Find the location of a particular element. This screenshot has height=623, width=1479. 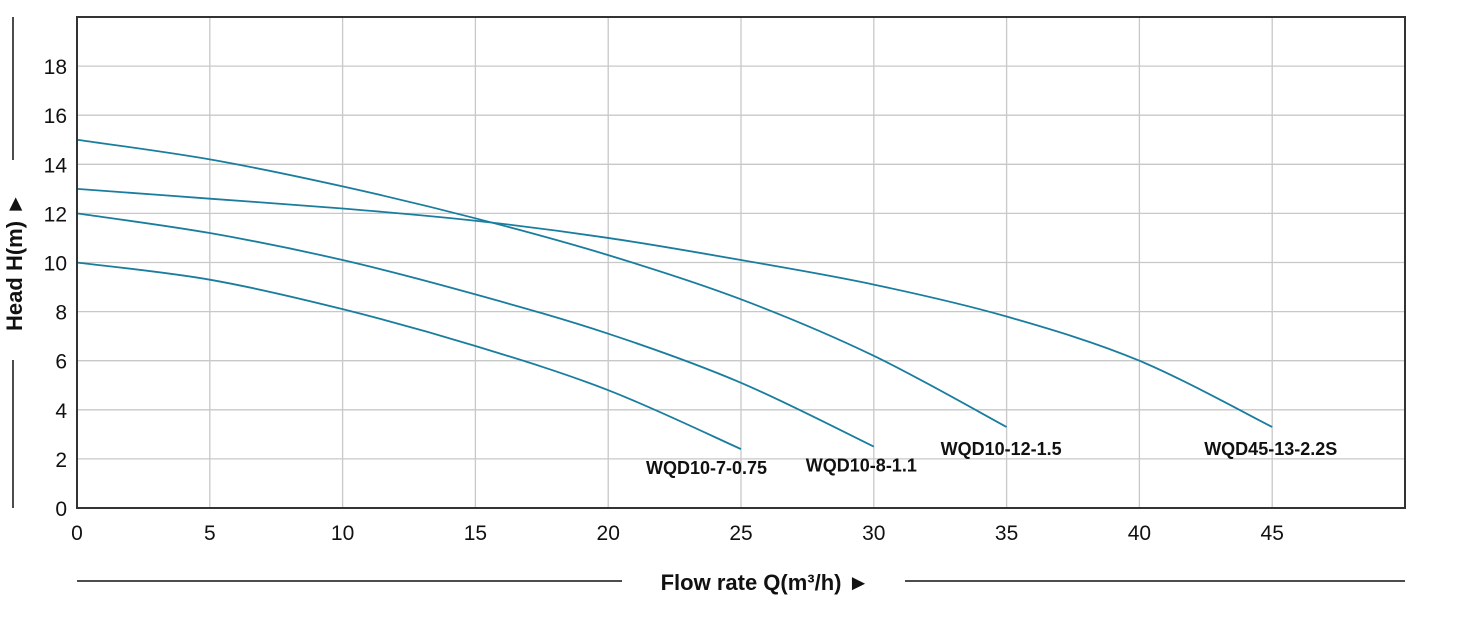

x-axis-label: Flow rate Q(m³/h) ► is located at coordinates (765, 582).